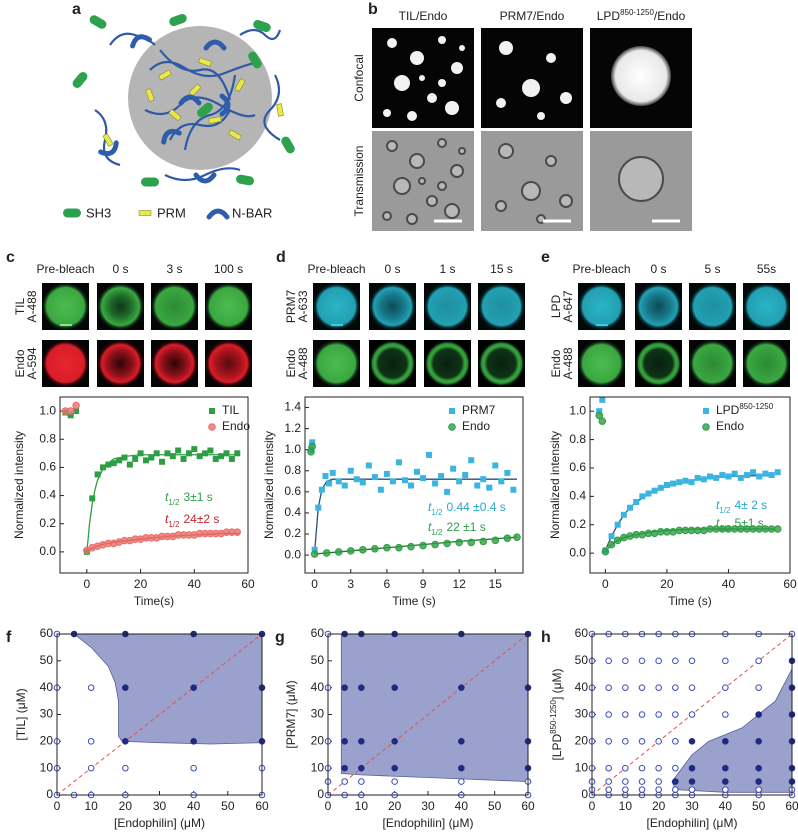 This screenshot has height=832, width=798. What do you see at coordinates (140, 40) in the screenshot?
I see `nbar` at bounding box center [140, 40].